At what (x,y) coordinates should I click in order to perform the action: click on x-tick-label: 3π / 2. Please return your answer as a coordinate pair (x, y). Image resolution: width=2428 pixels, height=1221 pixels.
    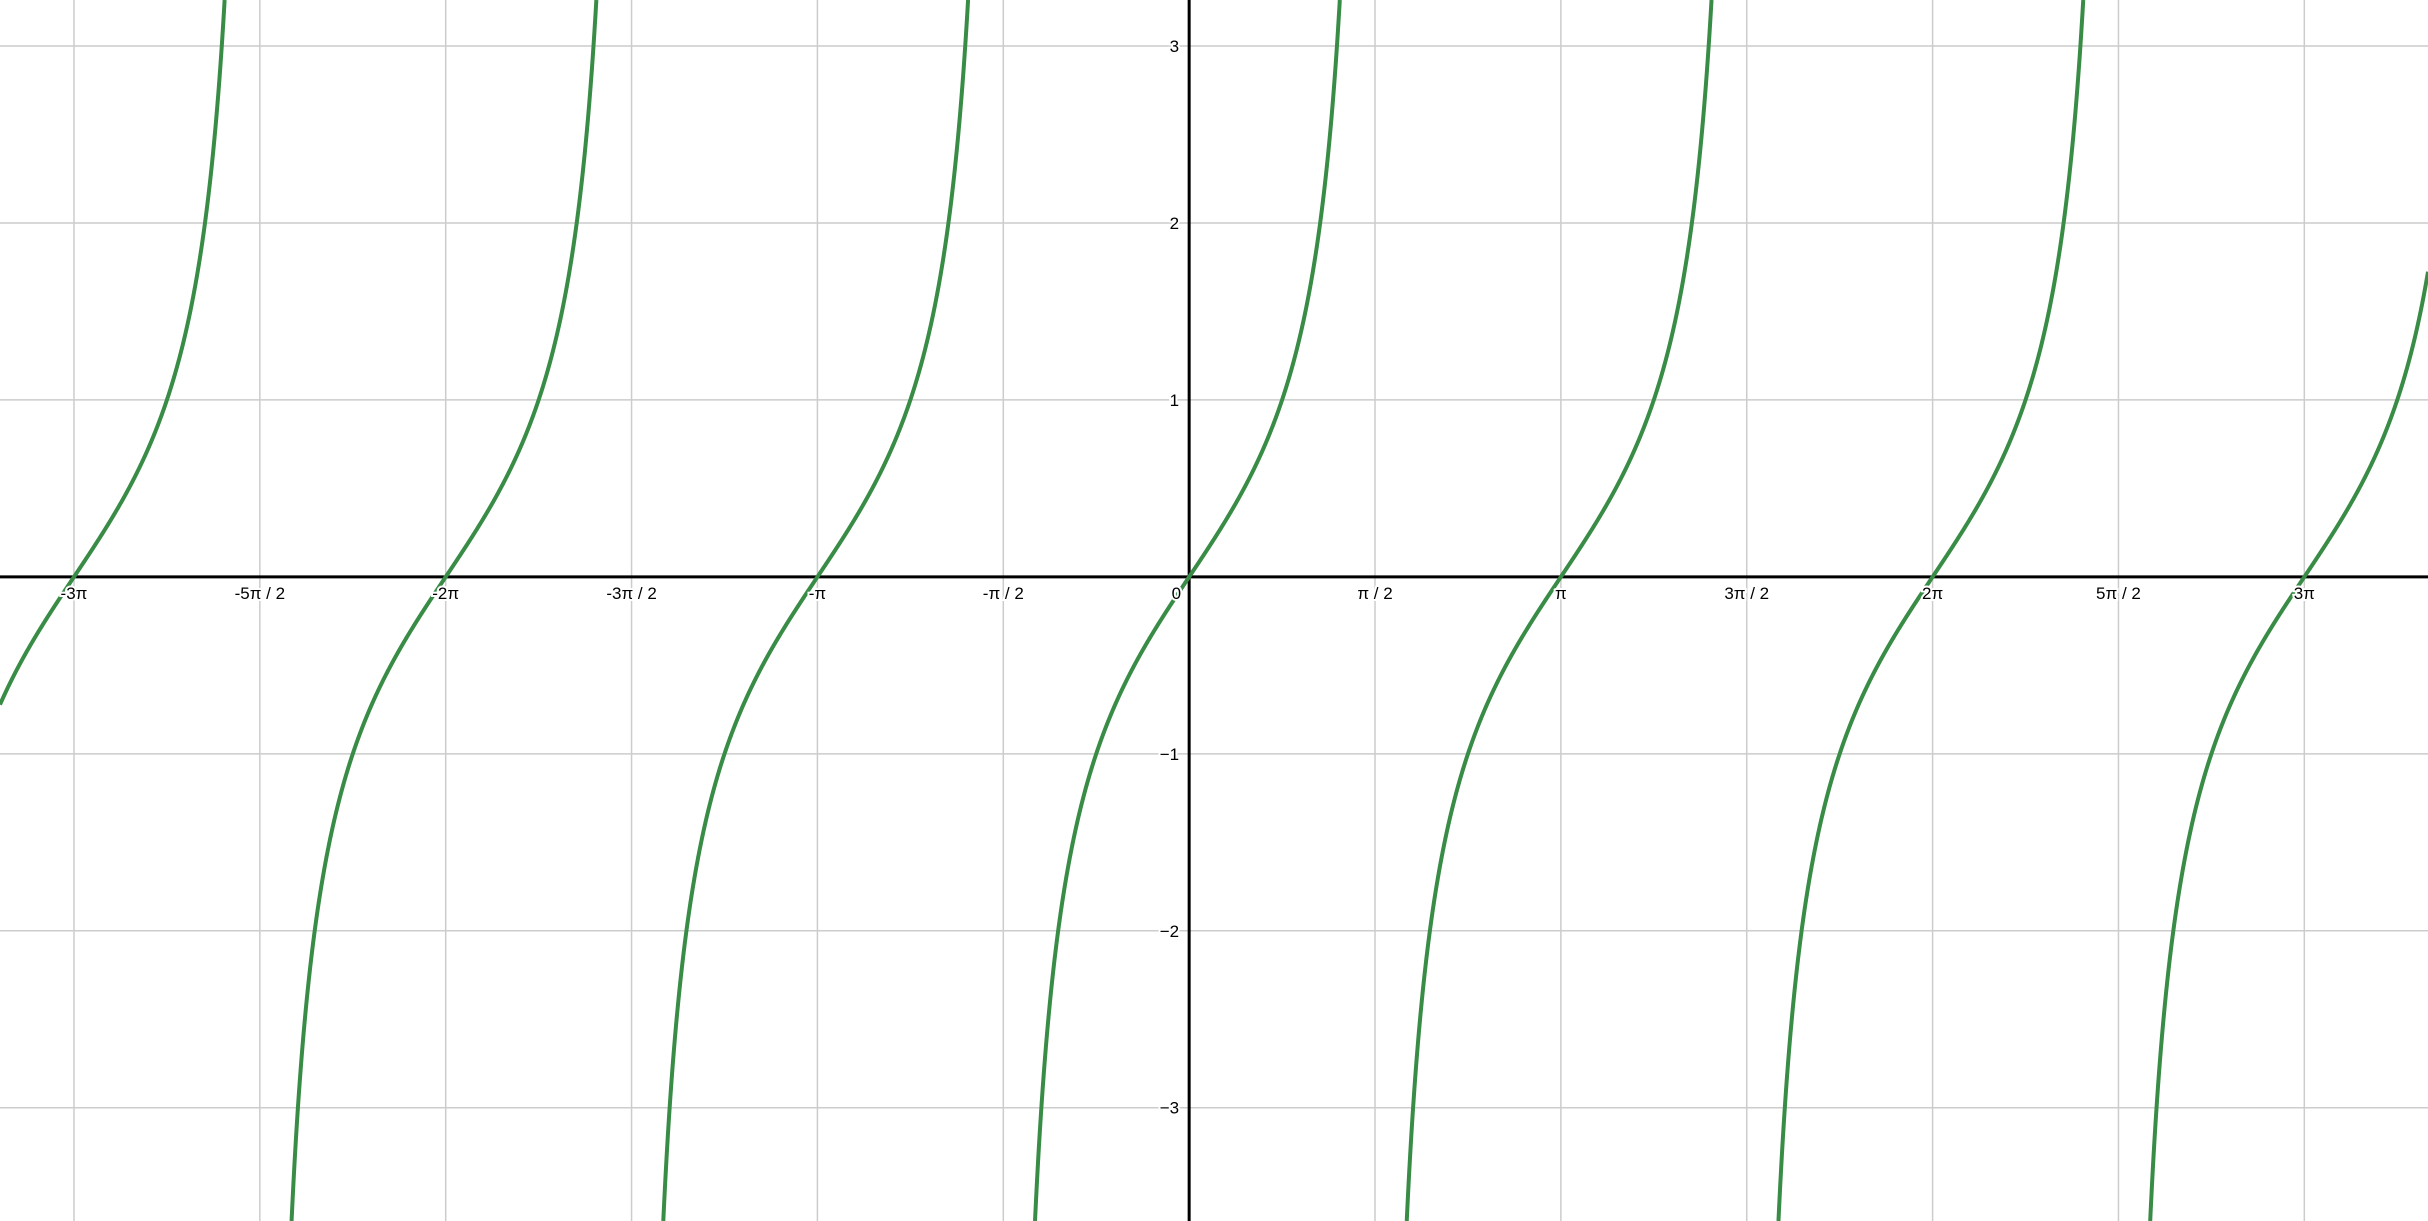
    Looking at the image, I should click on (1746, 593).